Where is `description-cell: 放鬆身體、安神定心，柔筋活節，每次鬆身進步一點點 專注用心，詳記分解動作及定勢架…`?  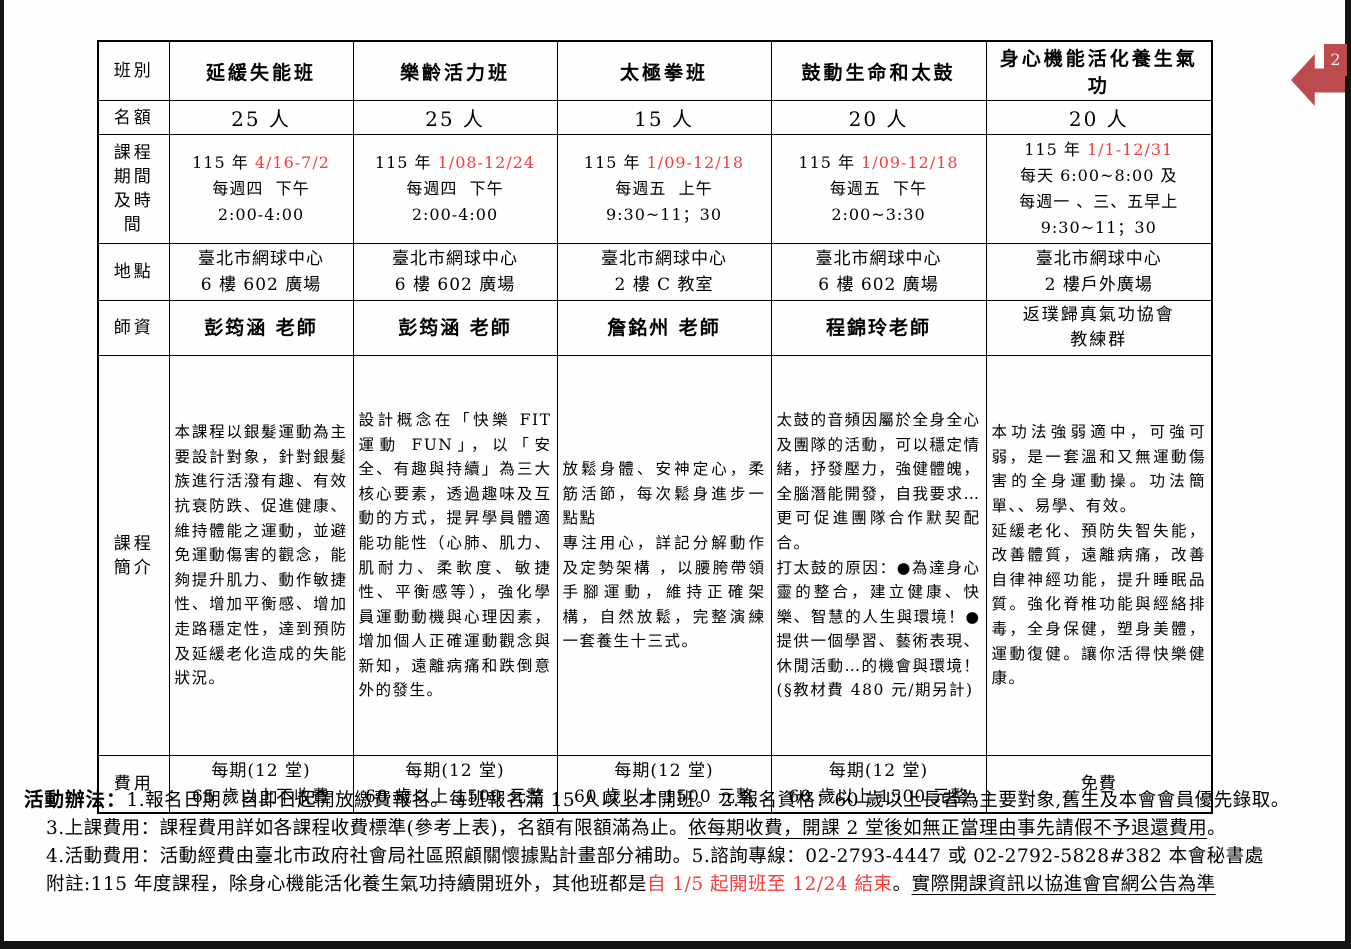
description-cell: 放鬆身體、安神定心，柔筋活節，每次鬆身進步一點點 專注用心，詳記分解動作及定勢架… is located at coordinates (664, 555).